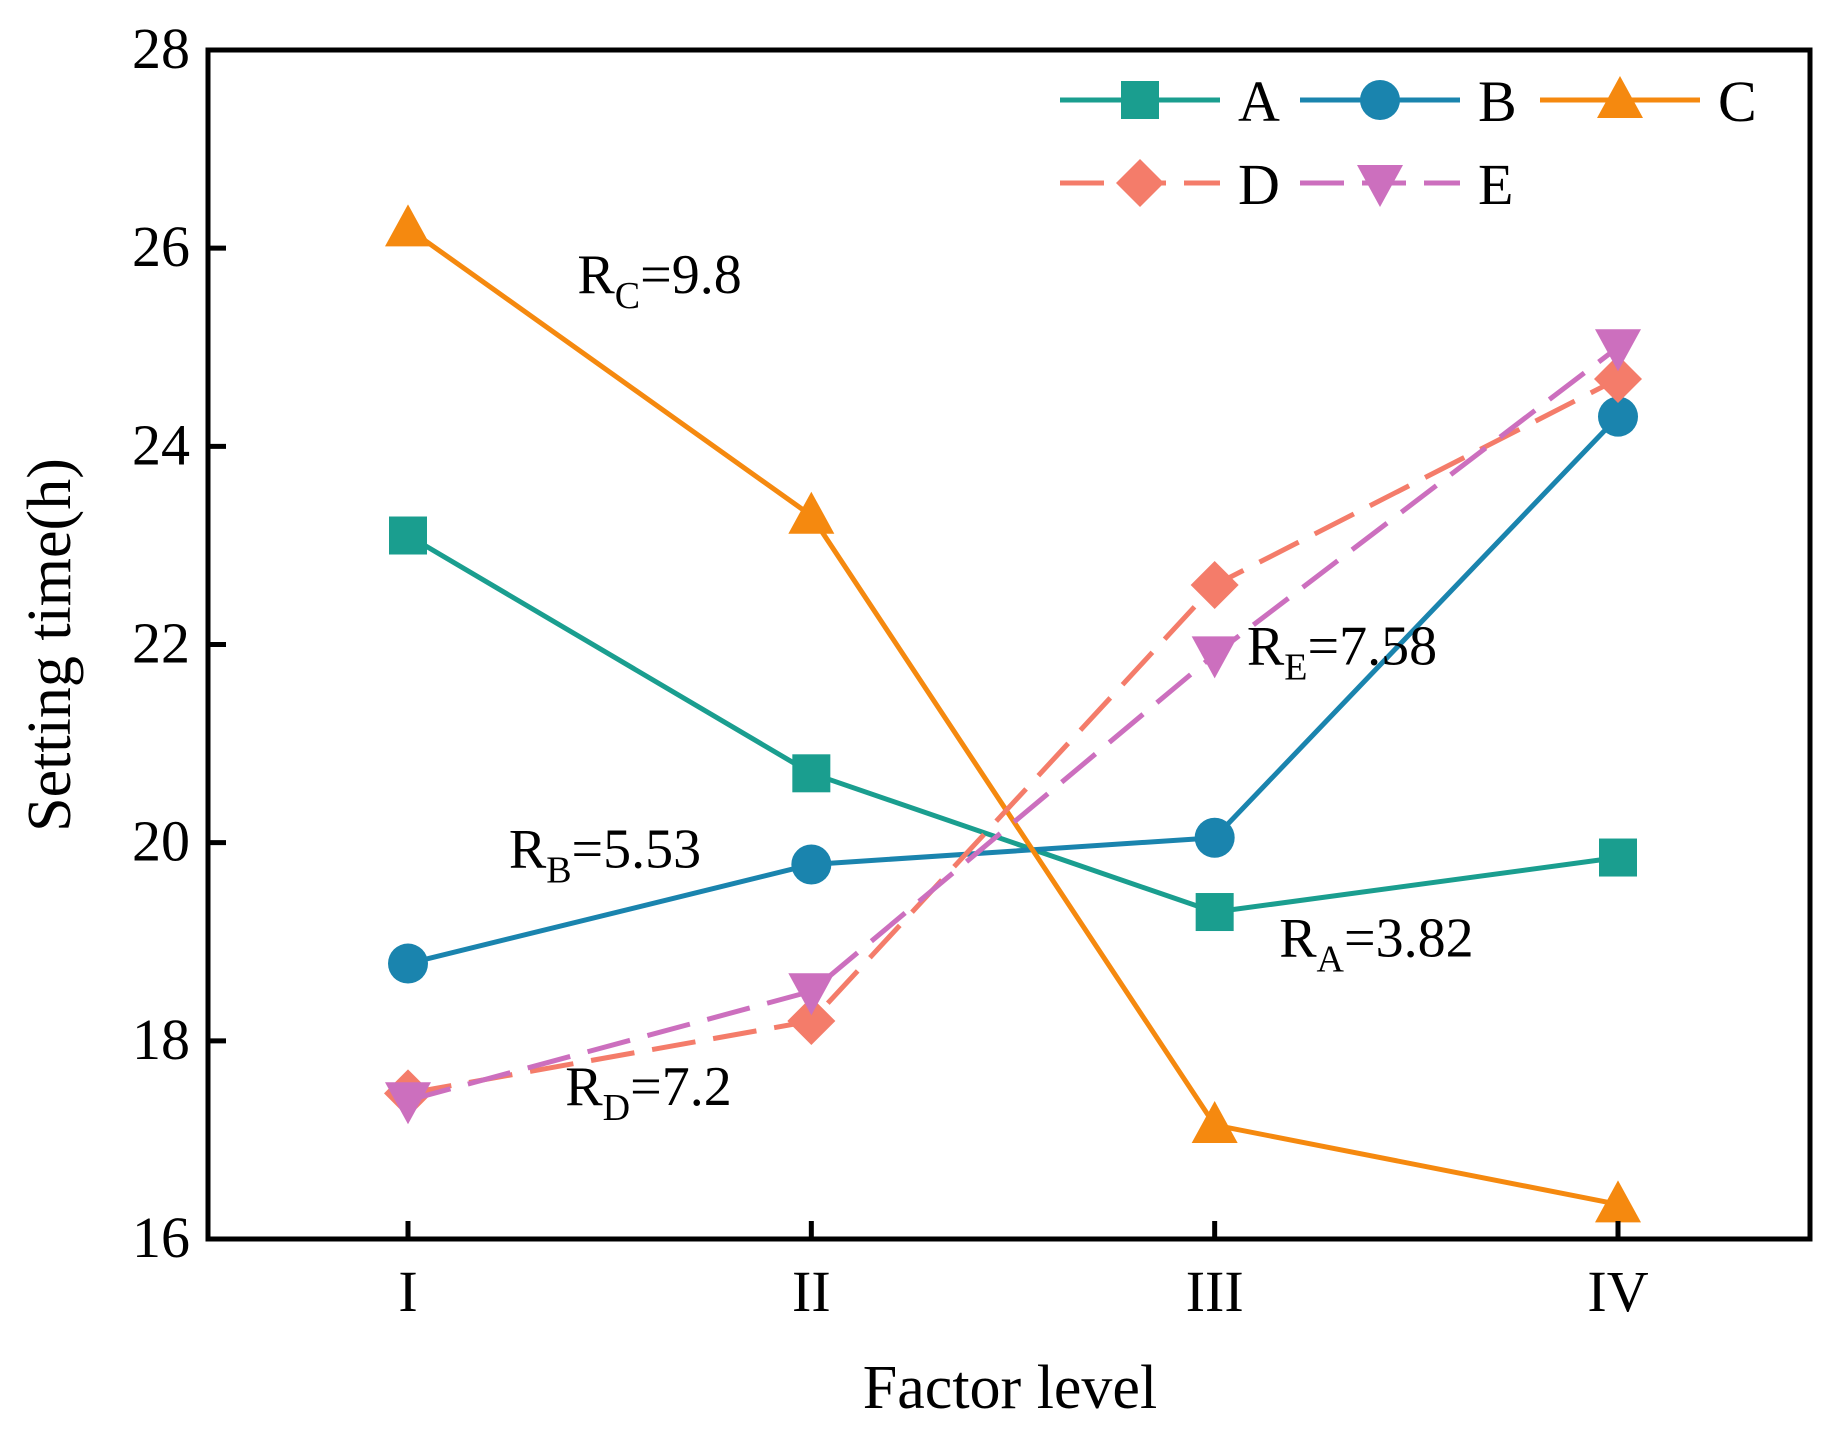 The image size is (1839, 1430). I want to click on series-c-point-iii, so click(1214, 1122).